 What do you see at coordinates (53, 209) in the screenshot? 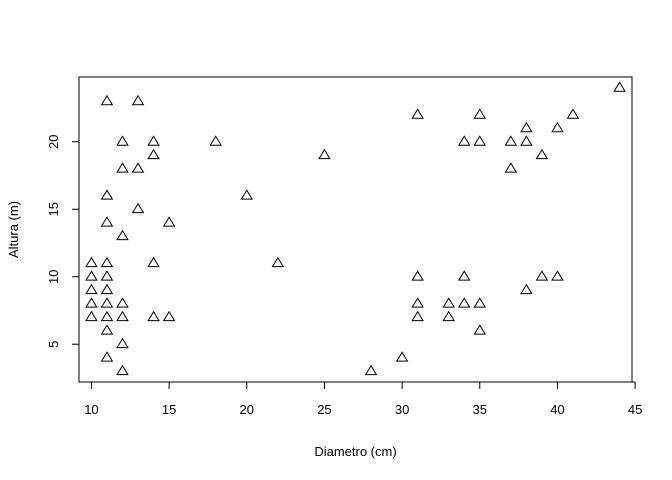
I see `y-tick-label: 15` at bounding box center [53, 209].